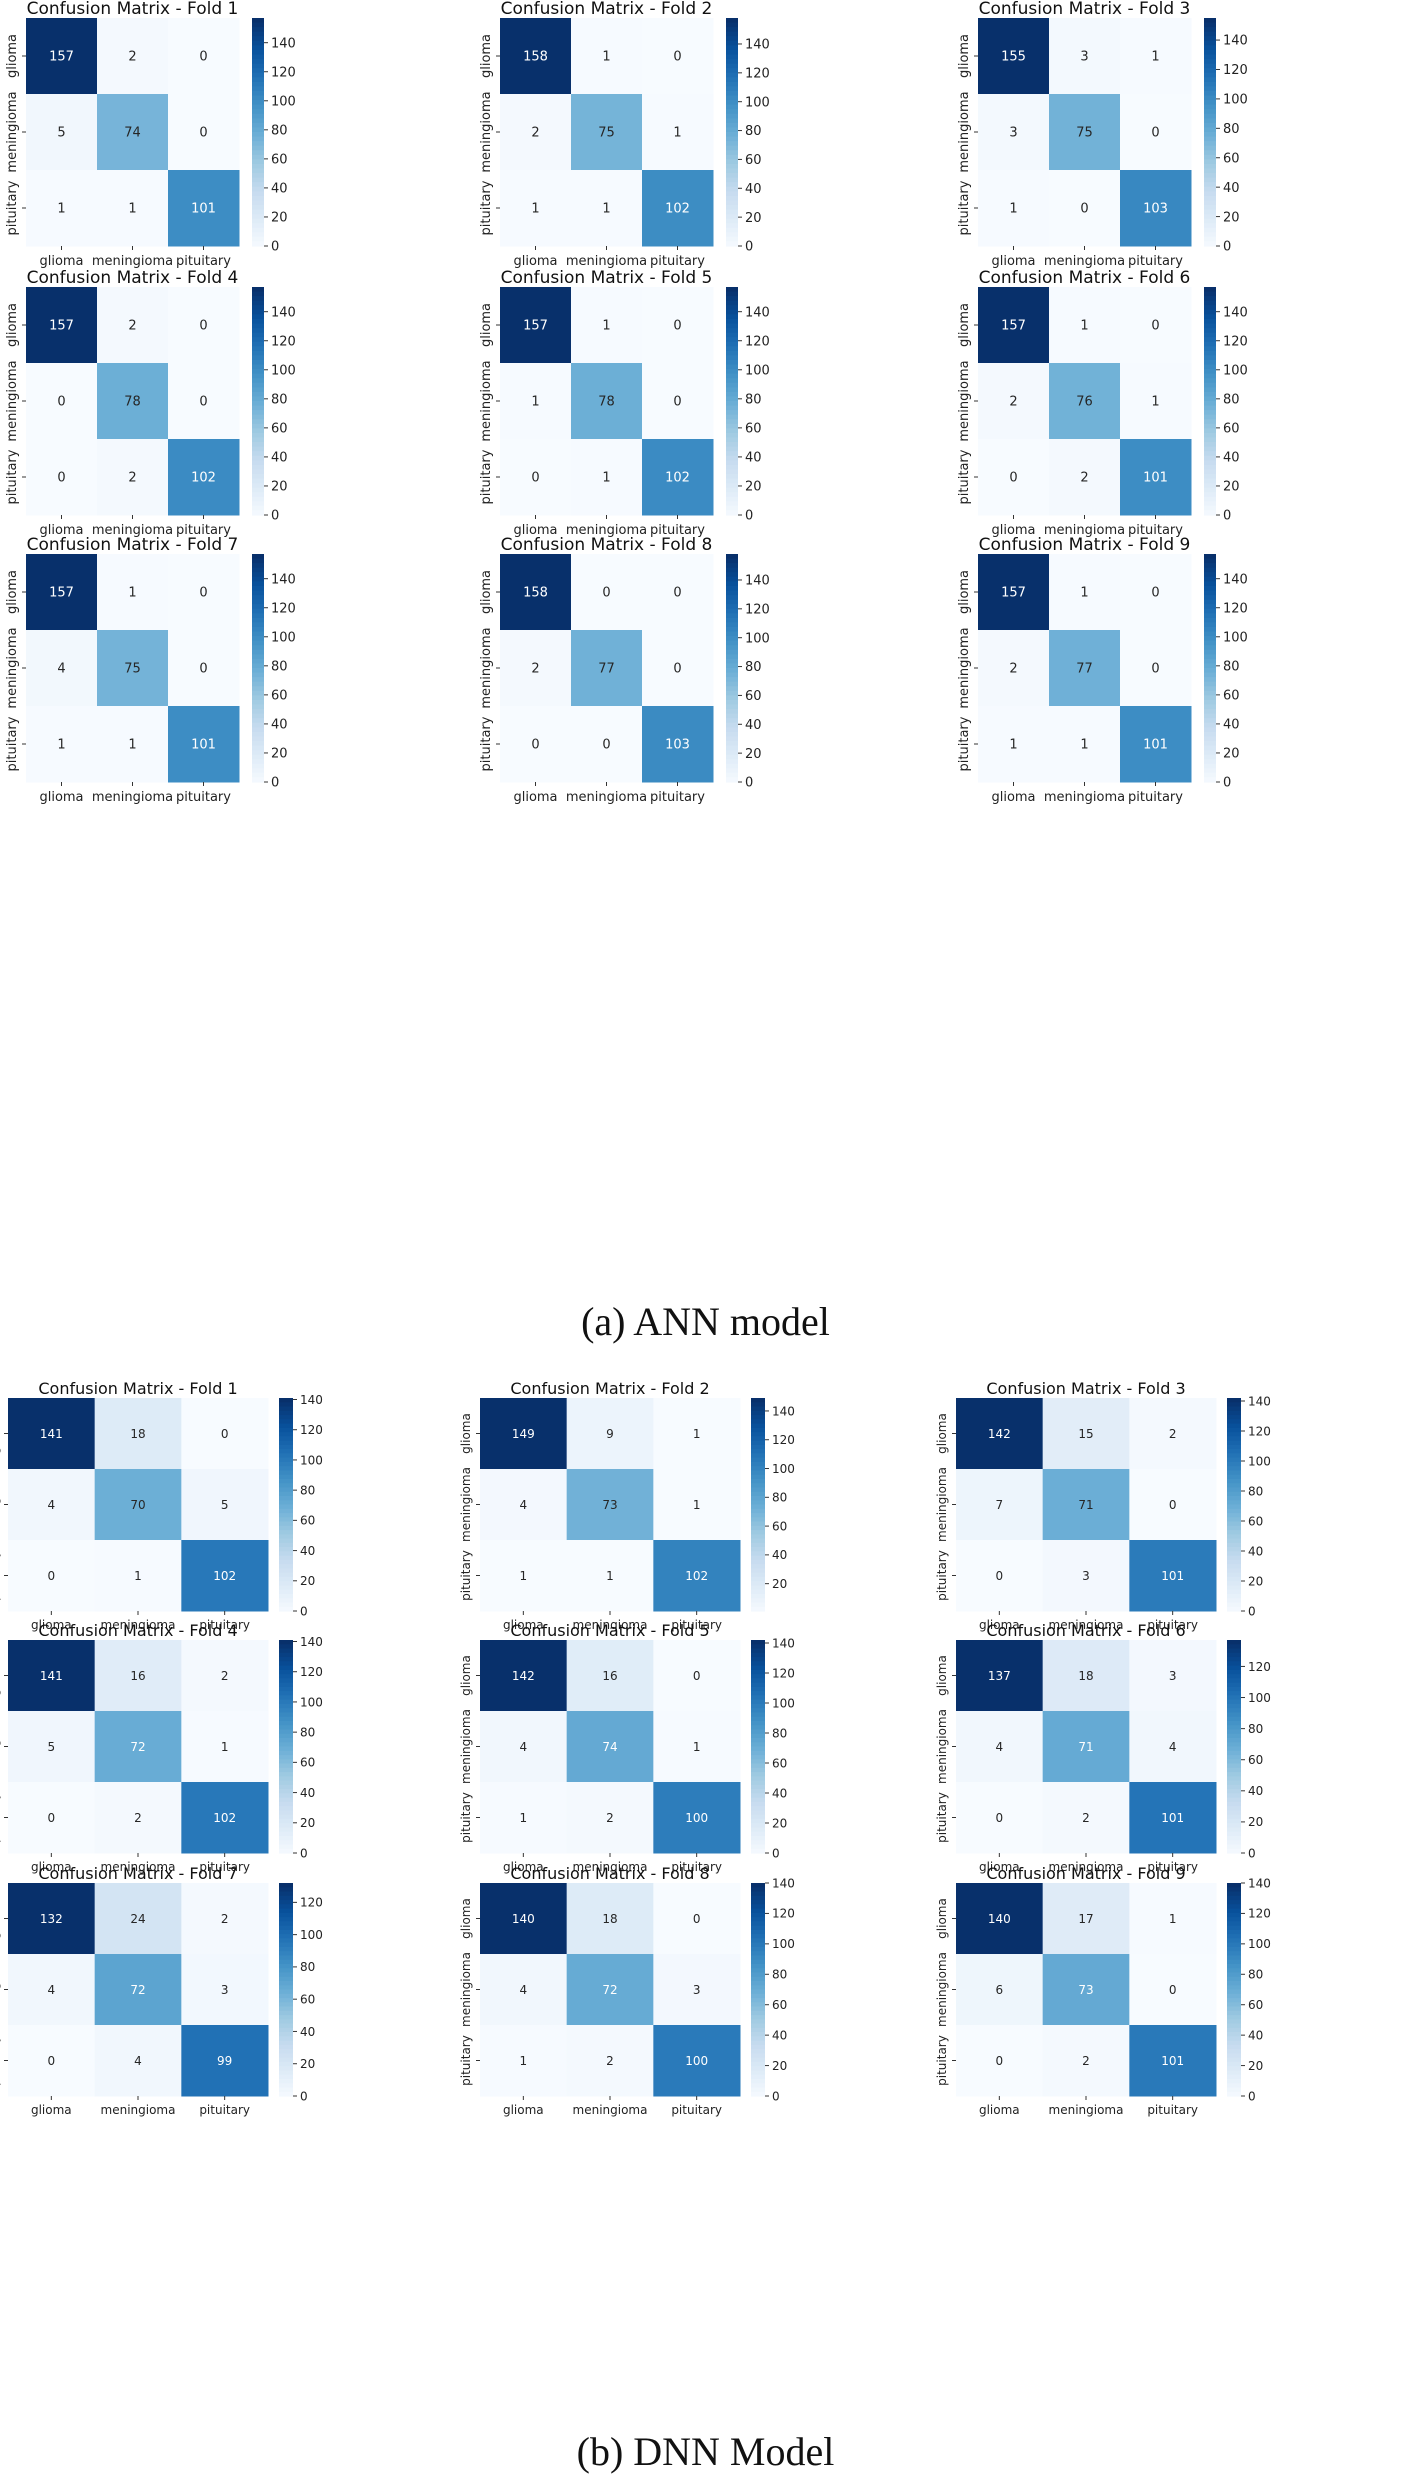  What do you see at coordinates (606, 530) in the screenshot?
I see `x-tick-label: meningioma` at bounding box center [606, 530].